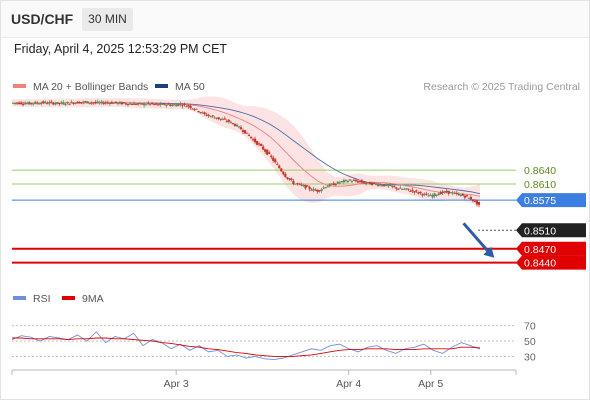  I want to click on x-tick-label-Apr 4: Apr 4, so click(348, 384).